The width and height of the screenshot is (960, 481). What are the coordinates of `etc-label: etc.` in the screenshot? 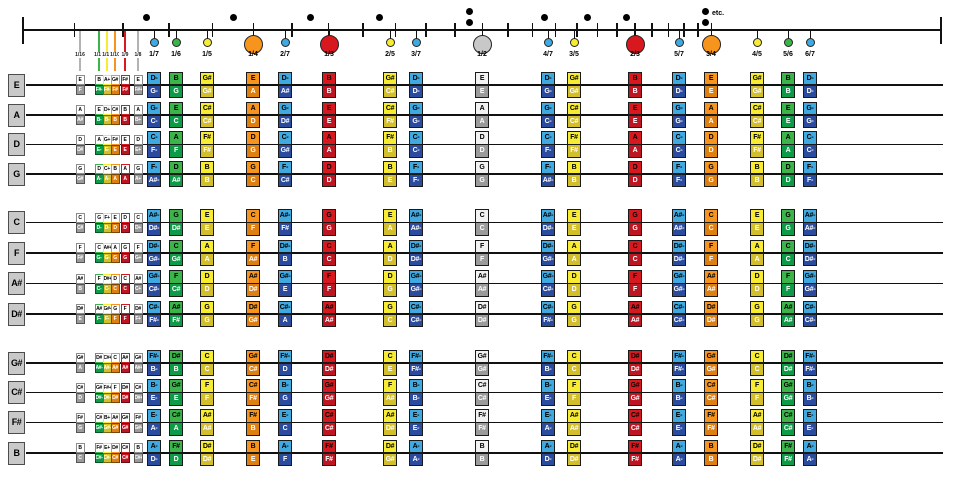 It's located at (718, 13).